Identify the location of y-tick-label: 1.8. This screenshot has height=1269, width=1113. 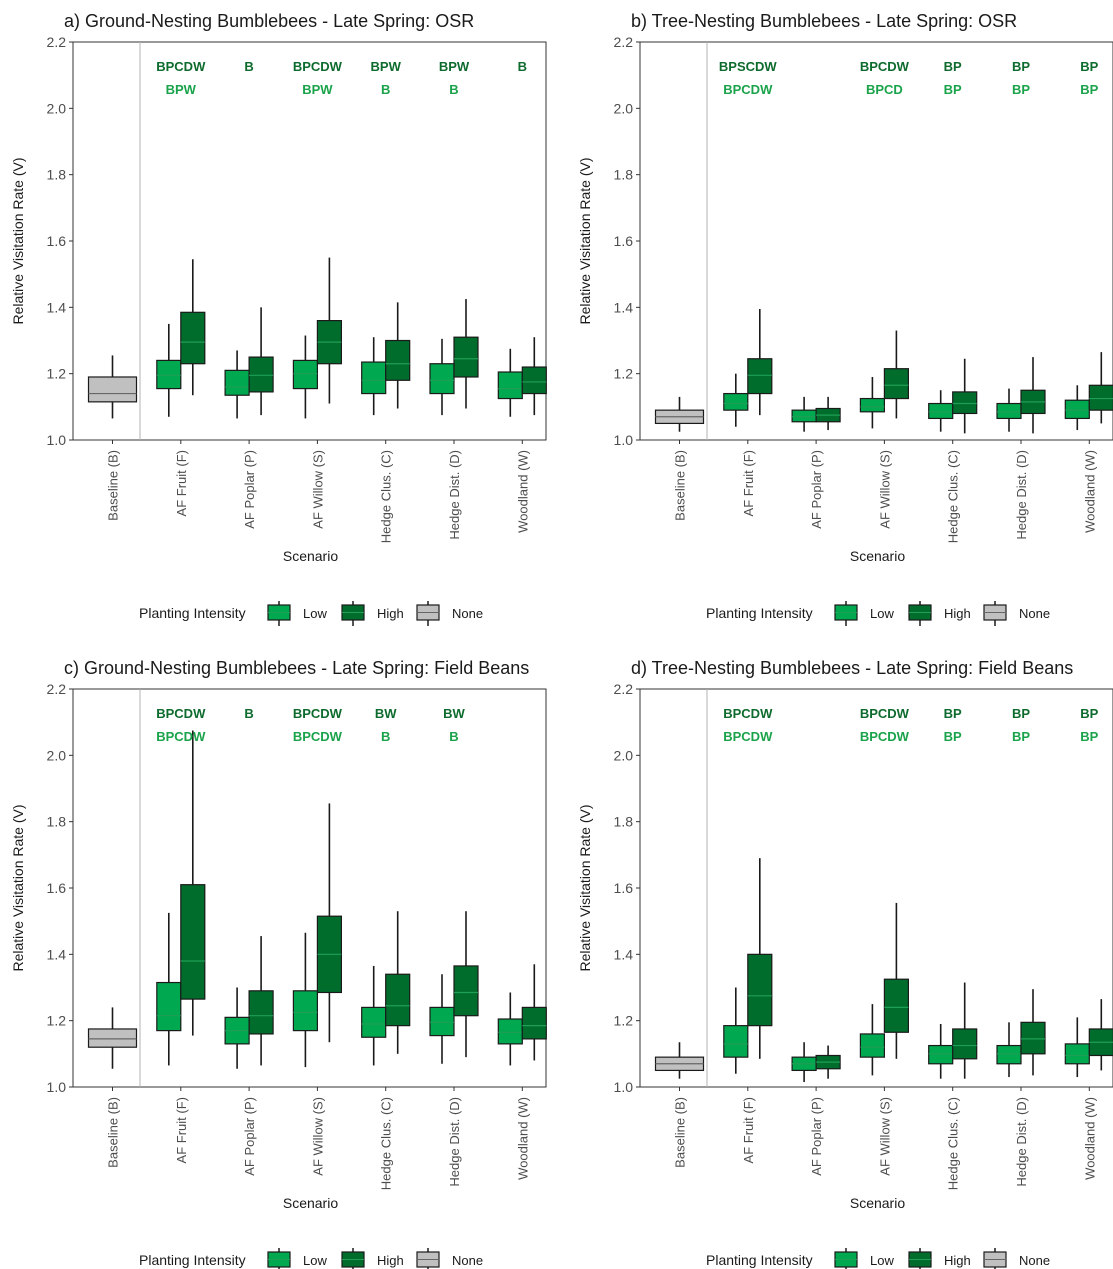
(624, 175).